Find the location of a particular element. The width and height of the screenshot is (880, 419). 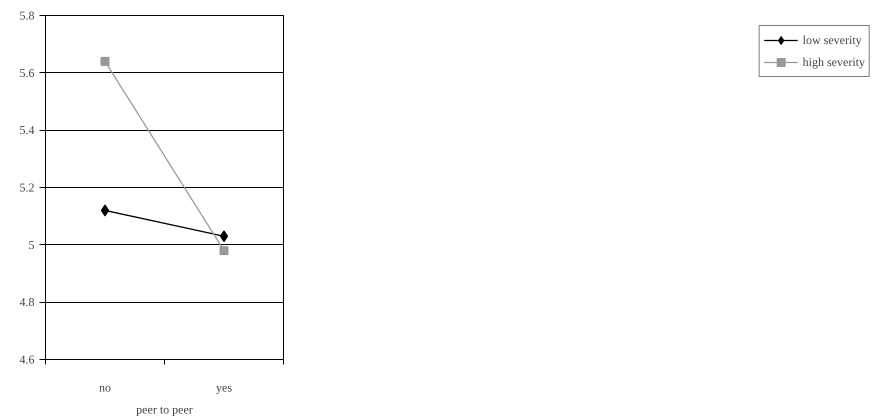

x-tick-label: yes is located at coordinates (224, 387).